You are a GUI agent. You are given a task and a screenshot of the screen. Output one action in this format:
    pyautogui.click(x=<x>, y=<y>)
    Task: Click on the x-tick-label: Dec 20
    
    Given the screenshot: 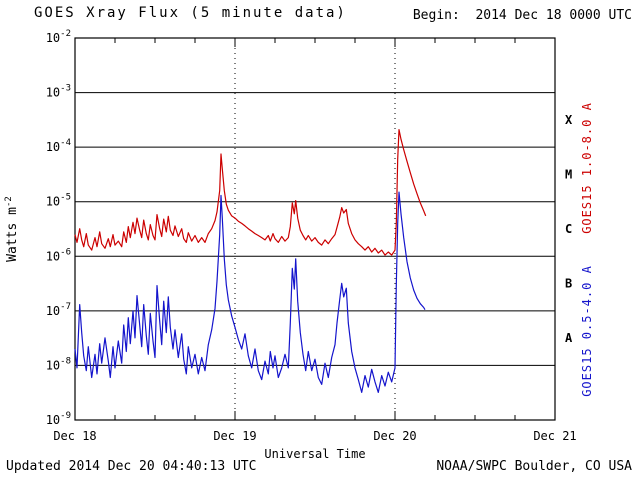 What is the action you would take?
    pyautogui.click(x=394, y=436)
    